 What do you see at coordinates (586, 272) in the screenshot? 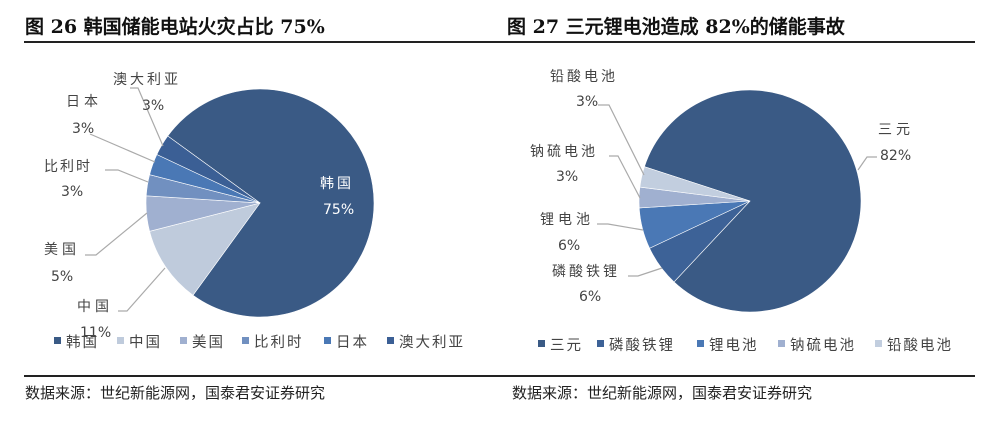
I see `label-name: 磷酸铁锂` at bounding box center [586, 272].